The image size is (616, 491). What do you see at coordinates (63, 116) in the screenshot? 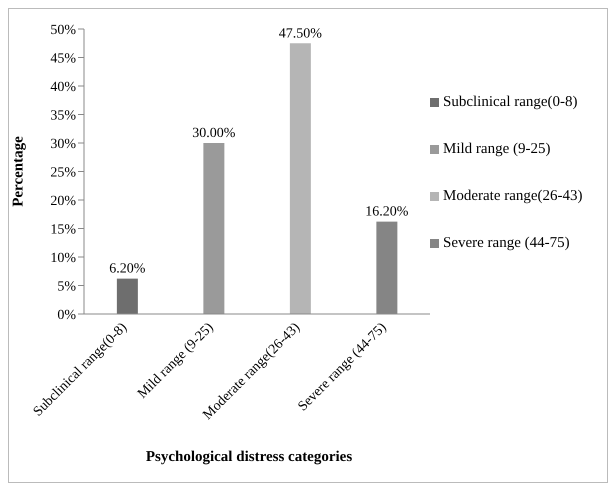
I see `y-tick-label: 35%` at bounding box center [63, 116].